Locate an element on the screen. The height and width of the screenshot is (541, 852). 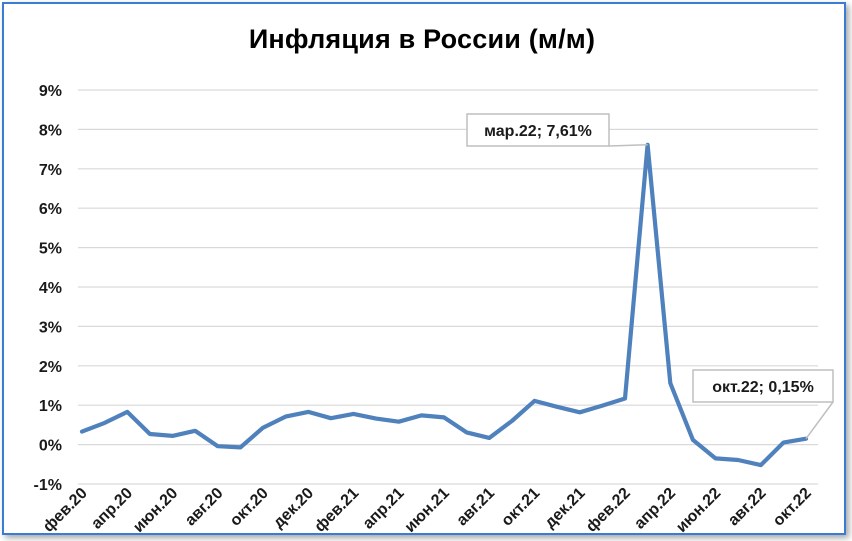
y-tick-label: 1% is located at coordinates (50, 406).